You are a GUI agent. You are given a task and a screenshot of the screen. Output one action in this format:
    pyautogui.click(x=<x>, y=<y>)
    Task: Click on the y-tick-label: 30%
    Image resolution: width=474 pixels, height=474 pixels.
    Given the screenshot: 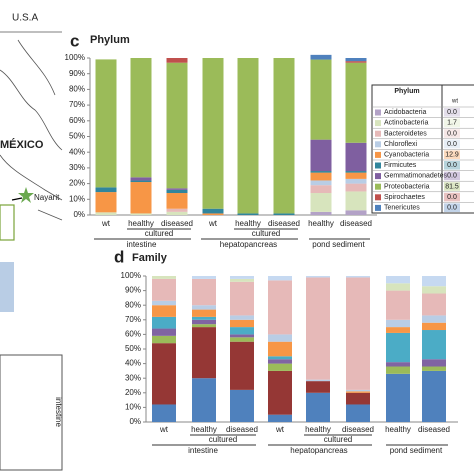 What is the action you would take?
    pyautogui.click(x=133, y=377)
    